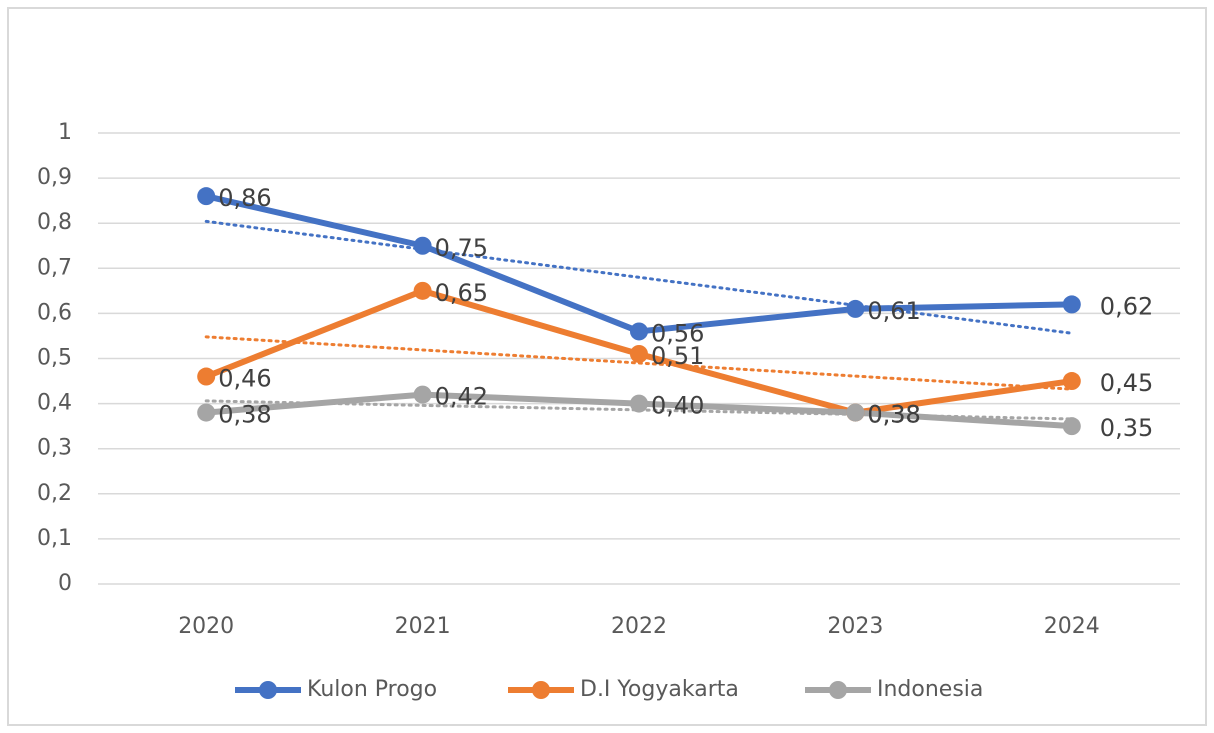  I want to click on x-tick-label: 2023, so click(855, 626).